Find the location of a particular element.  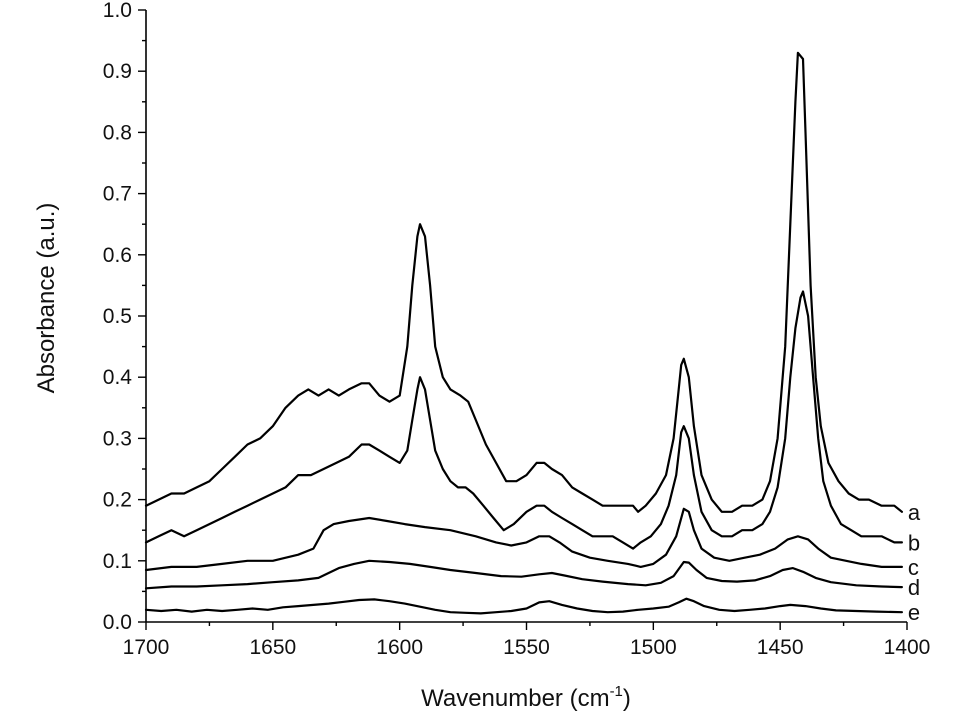

series-line-e is located at coordinates (523, 606).